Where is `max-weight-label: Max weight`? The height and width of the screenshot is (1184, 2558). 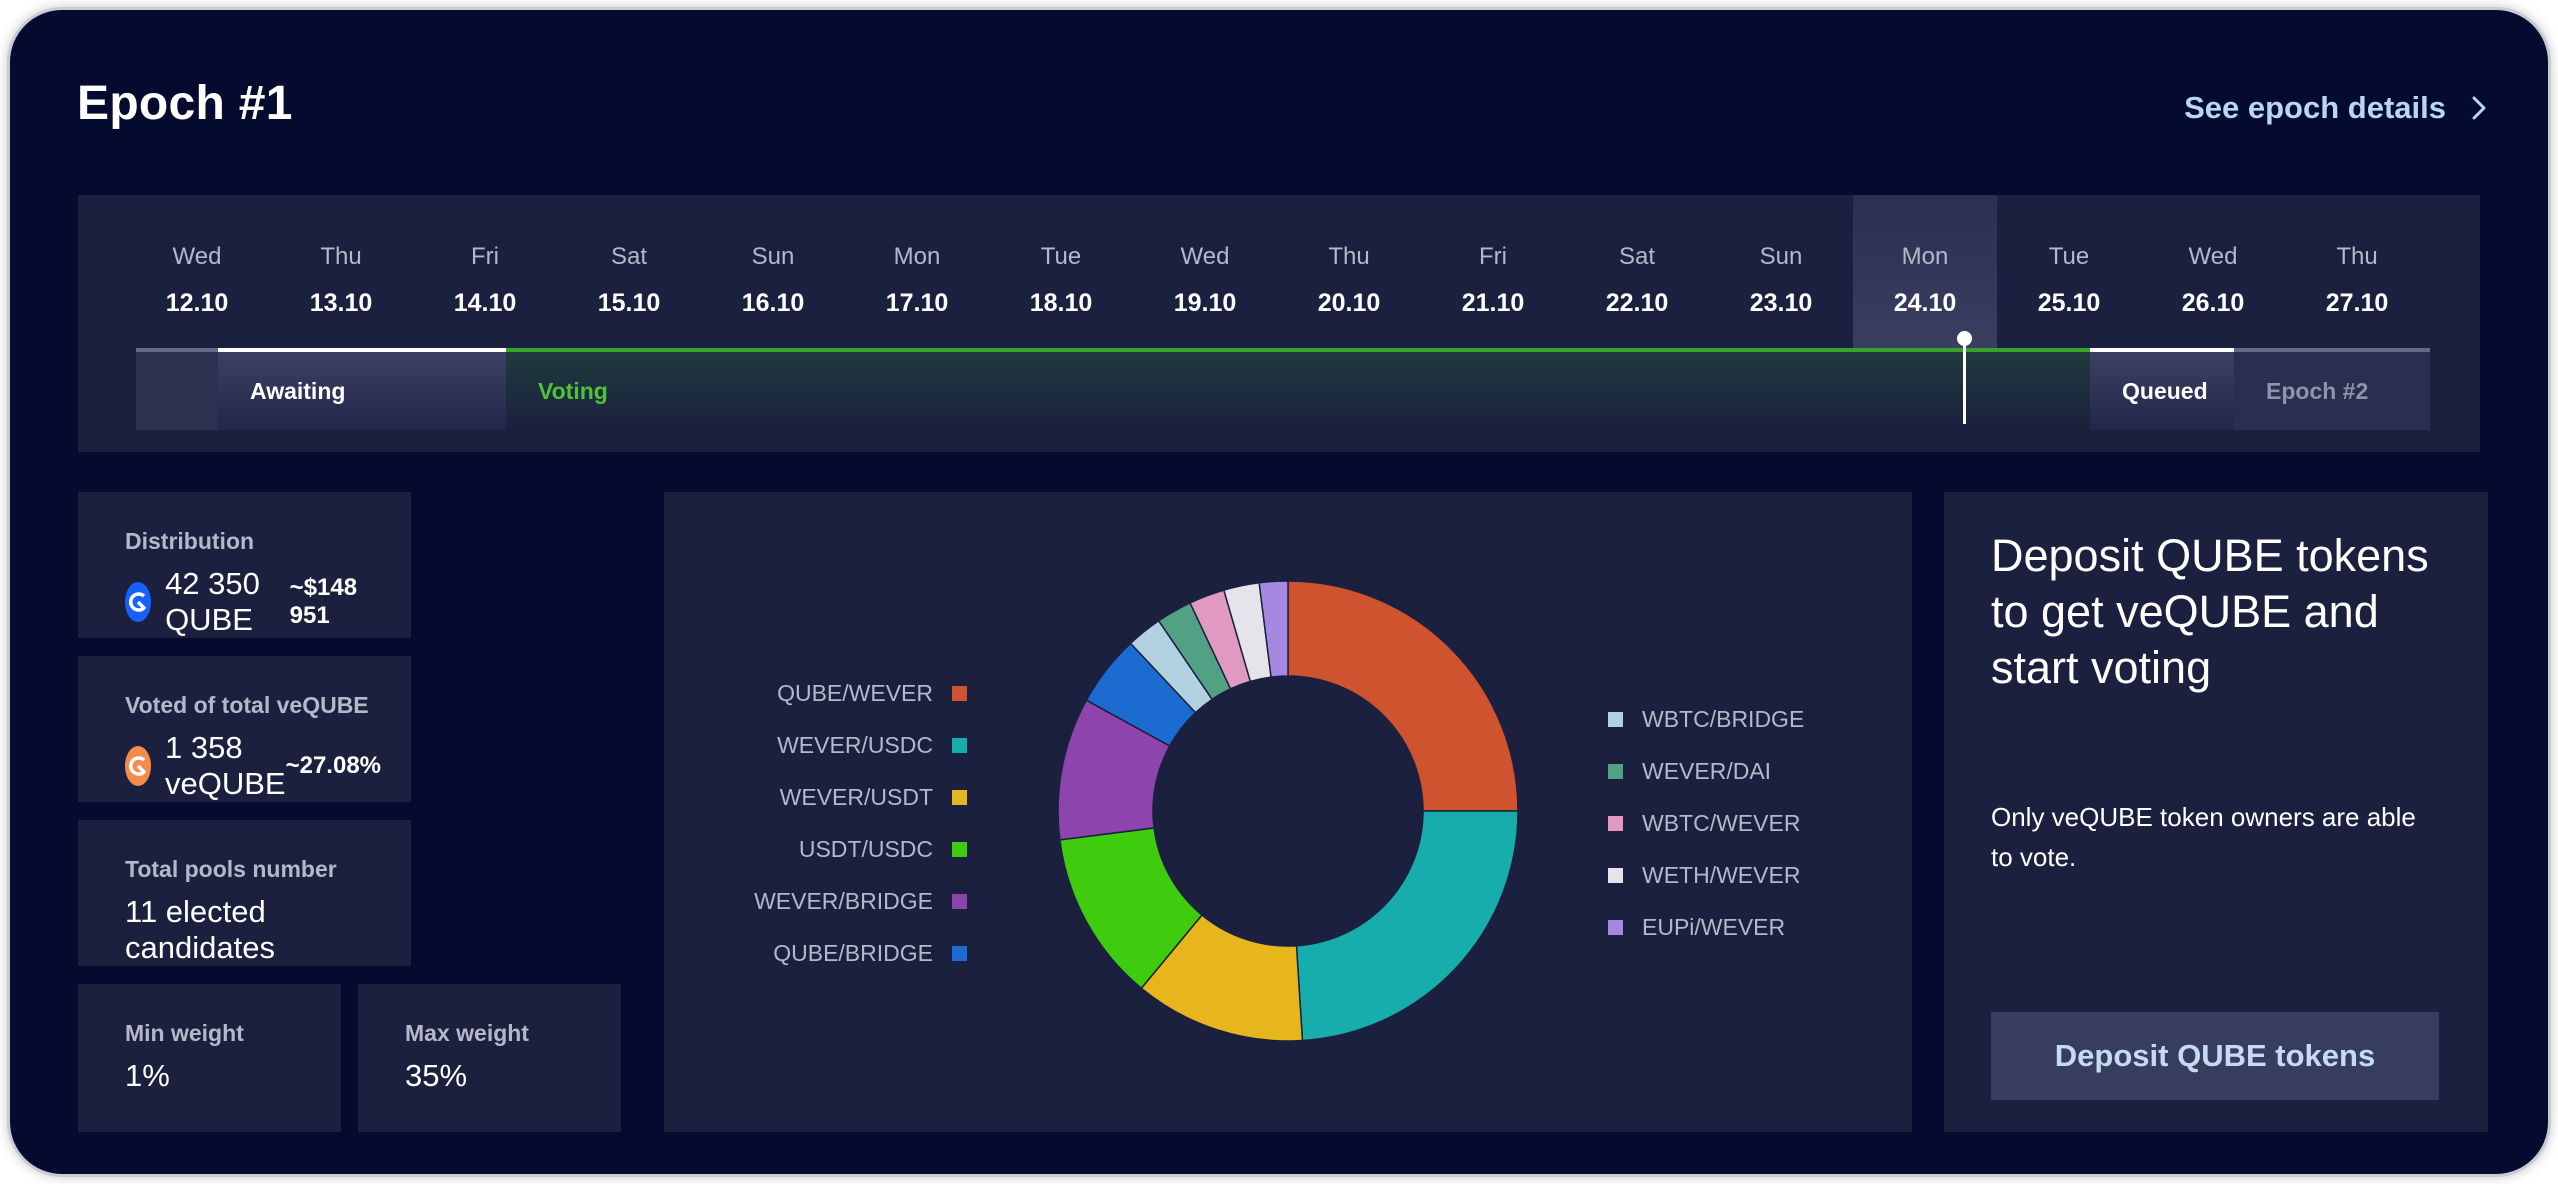 max-weight-label: Max weight is located at coordinates (467, 1033).